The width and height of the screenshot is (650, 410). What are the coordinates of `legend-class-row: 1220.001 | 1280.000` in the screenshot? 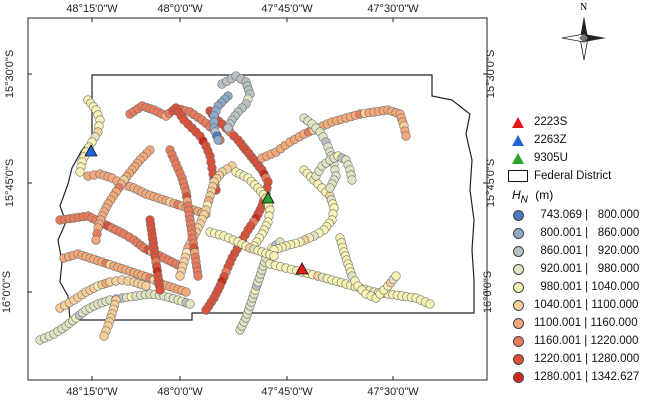 It's located at (578, 359).